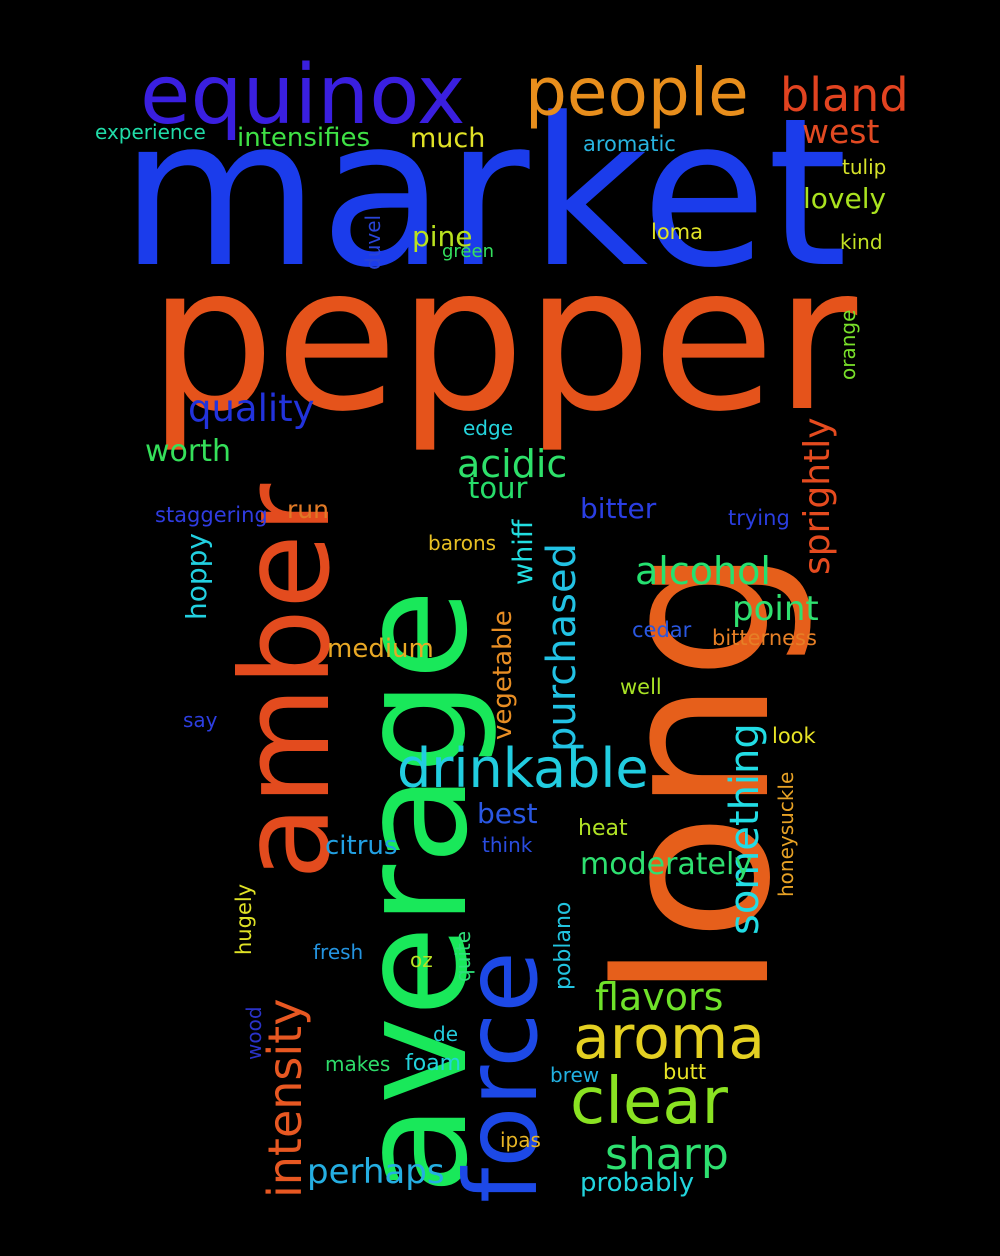 The width and height of the screenshot is (1000, 1256). What do you see at coordinates (841, 131) in the screenshot?
I see `word-west: west` at bounding box center [841, 131].